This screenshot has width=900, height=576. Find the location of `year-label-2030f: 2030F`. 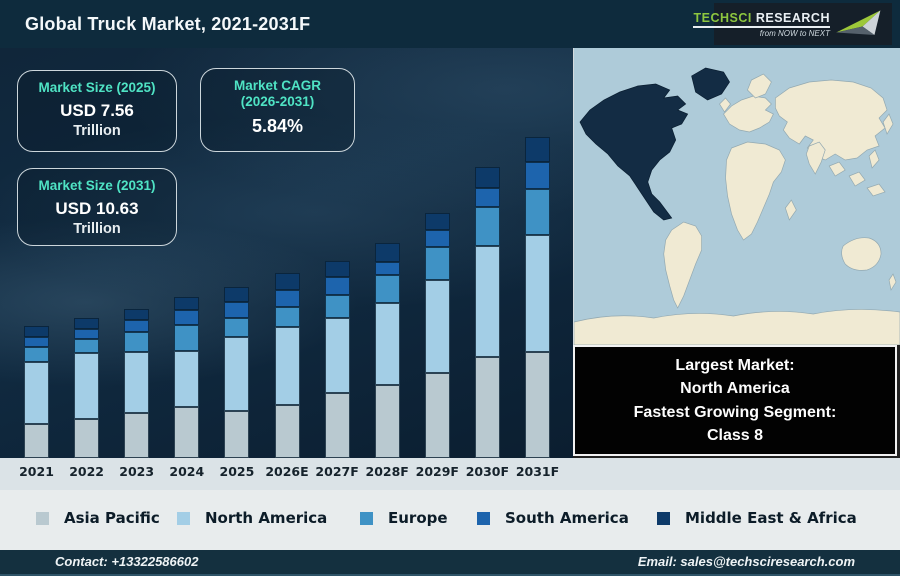

year-label-2030f: 2030F is located at coordinates (487, 471).